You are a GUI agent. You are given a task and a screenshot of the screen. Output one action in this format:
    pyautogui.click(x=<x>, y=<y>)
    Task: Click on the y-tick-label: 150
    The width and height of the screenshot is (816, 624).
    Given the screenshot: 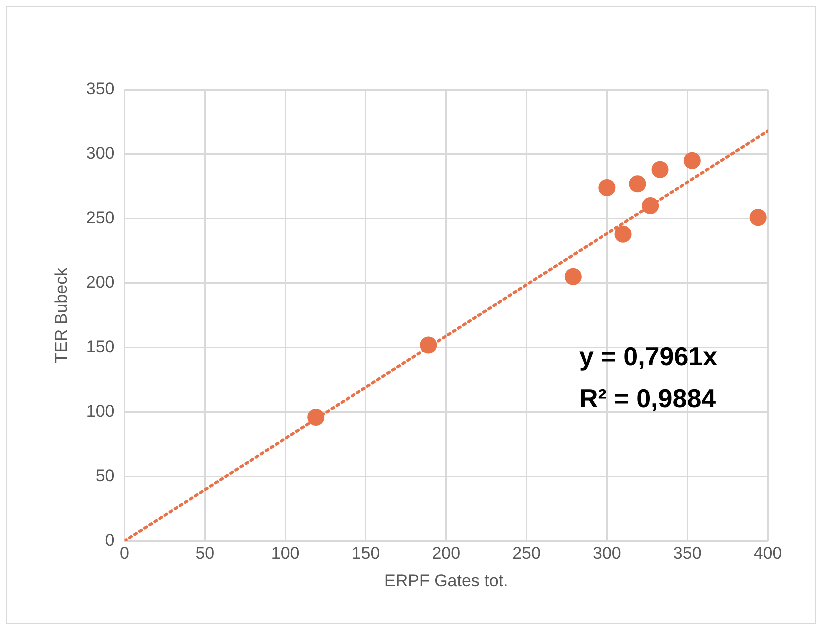 What is the action you would take?
    pyautogui.click(x=100, y=347)
    